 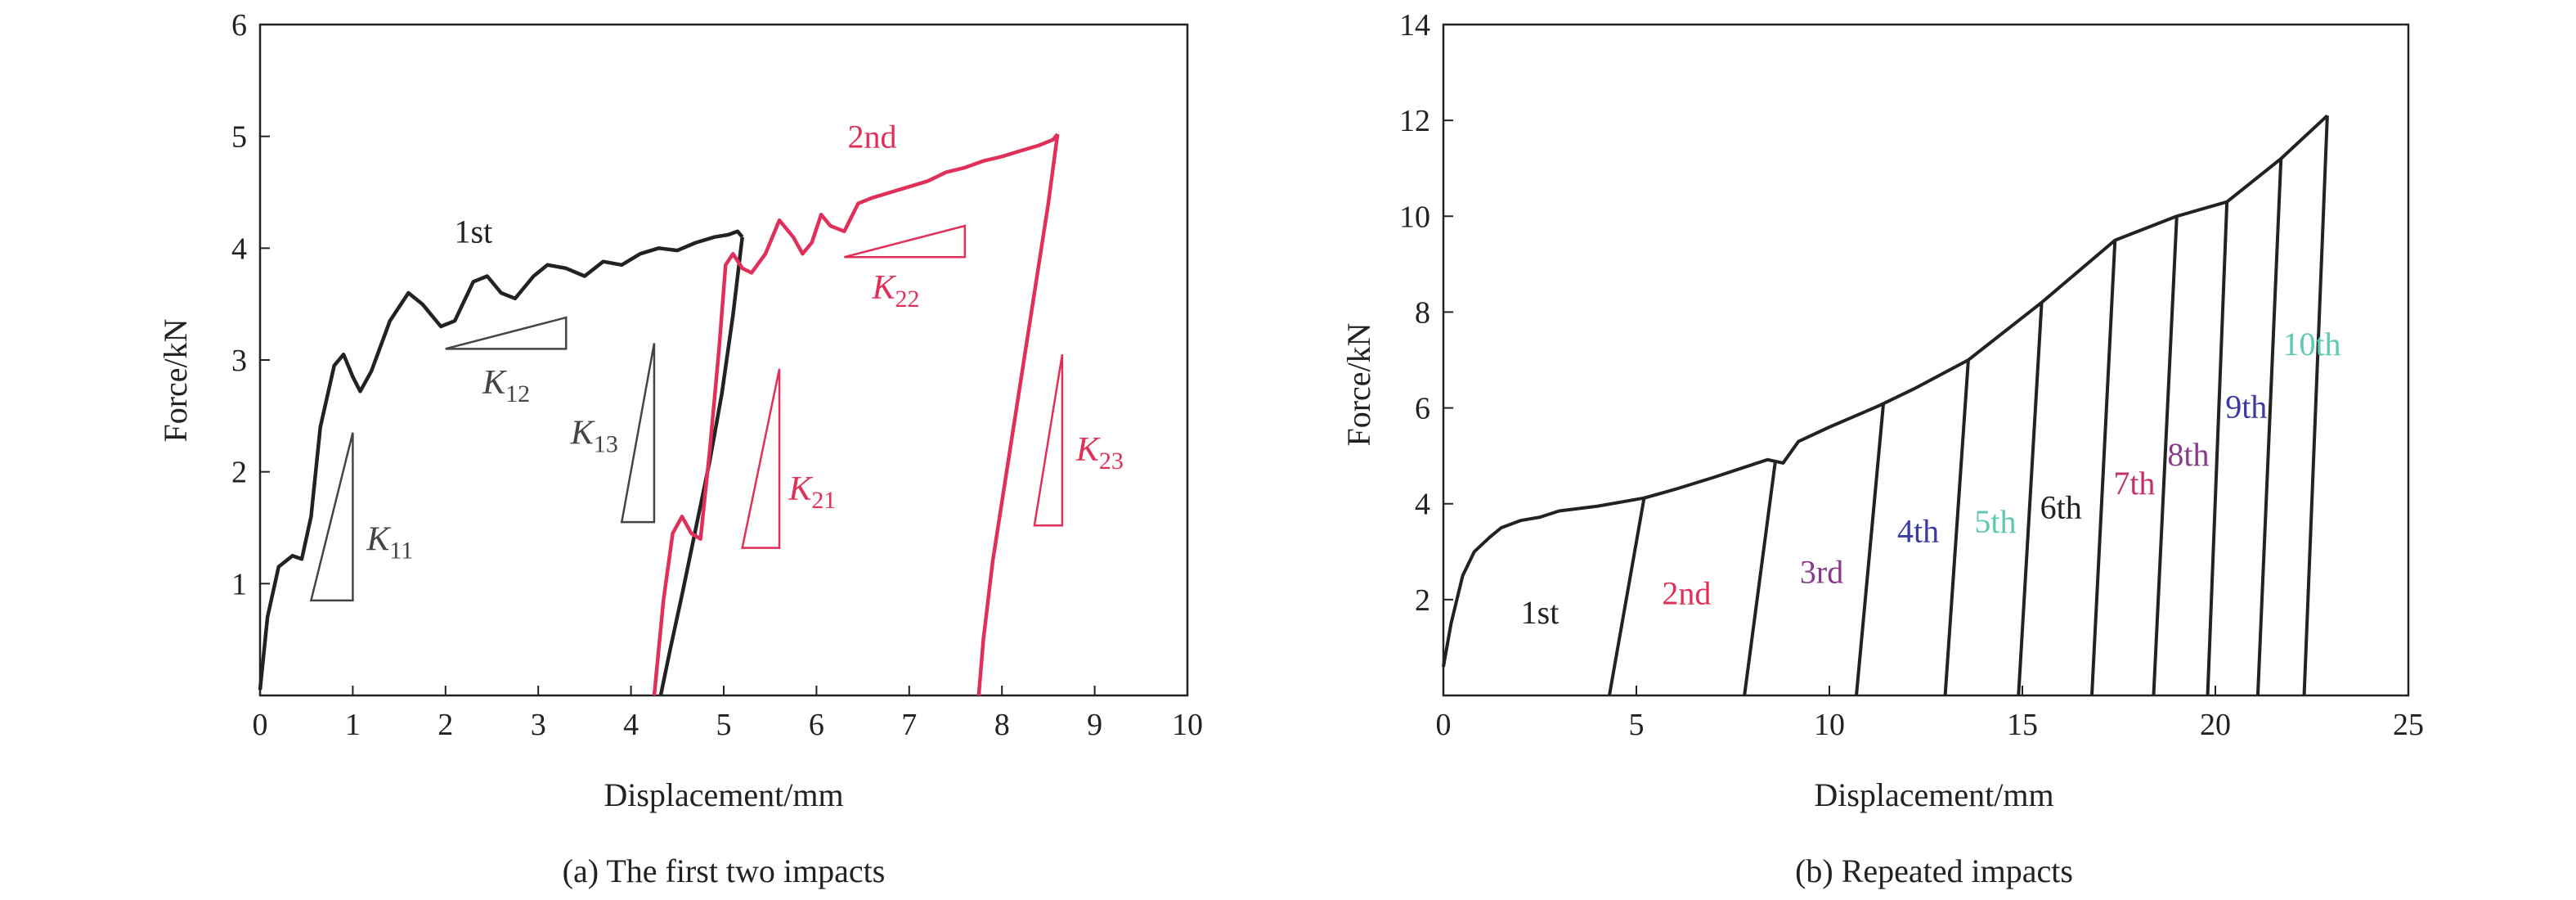 I want to click on y-tick-label-b: 6, so click(x=1423, y=409).